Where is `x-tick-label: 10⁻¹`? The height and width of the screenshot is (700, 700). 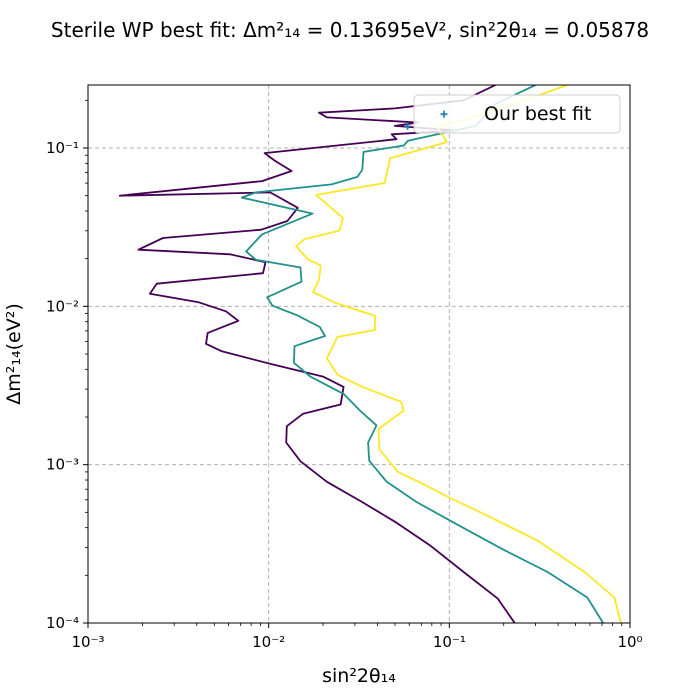
x-tick-label: 10⁻¹ is located at coordinates (449, 642).